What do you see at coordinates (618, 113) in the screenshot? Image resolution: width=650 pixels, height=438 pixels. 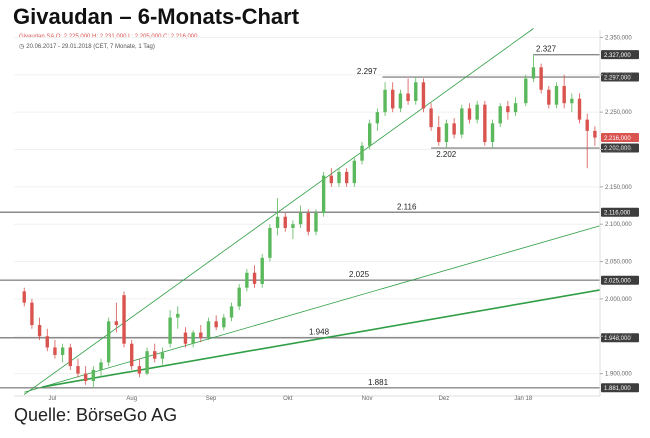 I see `y-tick-label: 2.250,000` at bounding box center [618, 113].